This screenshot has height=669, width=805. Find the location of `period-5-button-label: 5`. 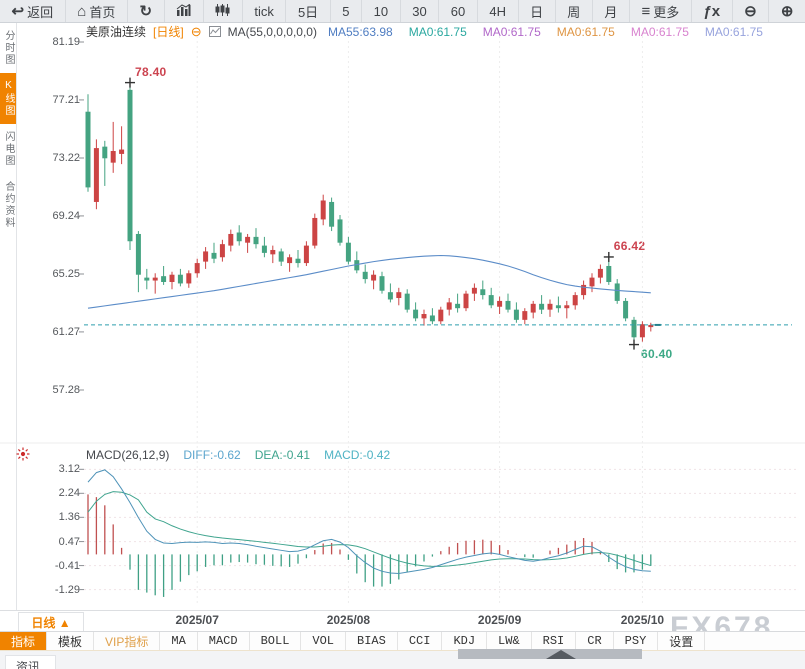

period-5-button-label: 5 is located at coordinates (346, 11).